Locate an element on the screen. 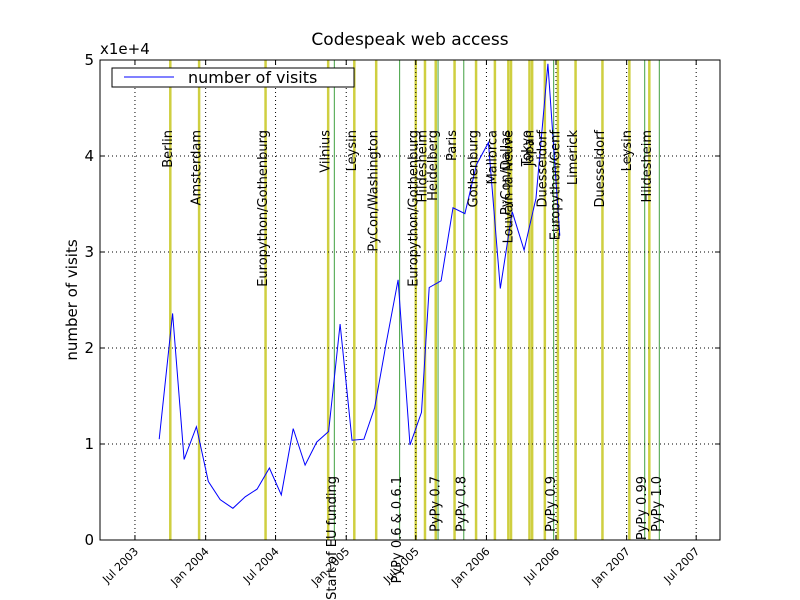  event-label: Vilnius is located at coordinates (326, 151).